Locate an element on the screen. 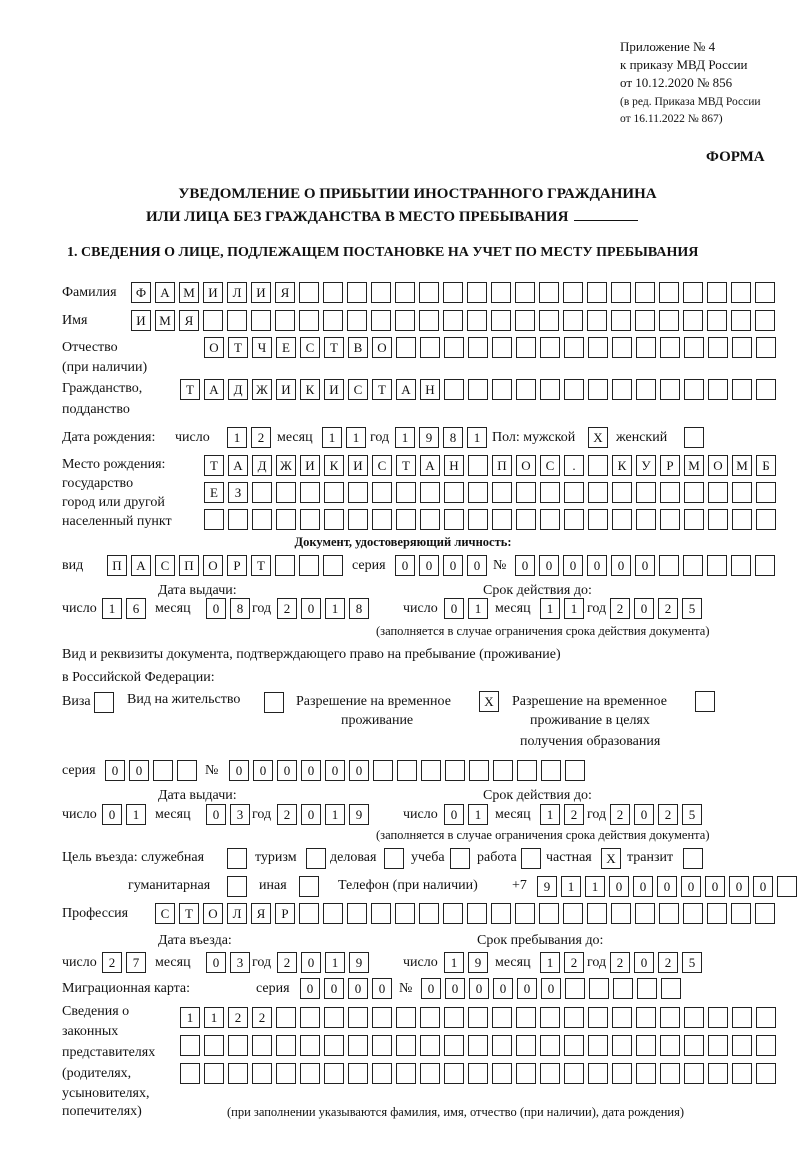 The width and height of the screenshot is (800, 1163). char-cell: . is located at coordinates (574, 465).